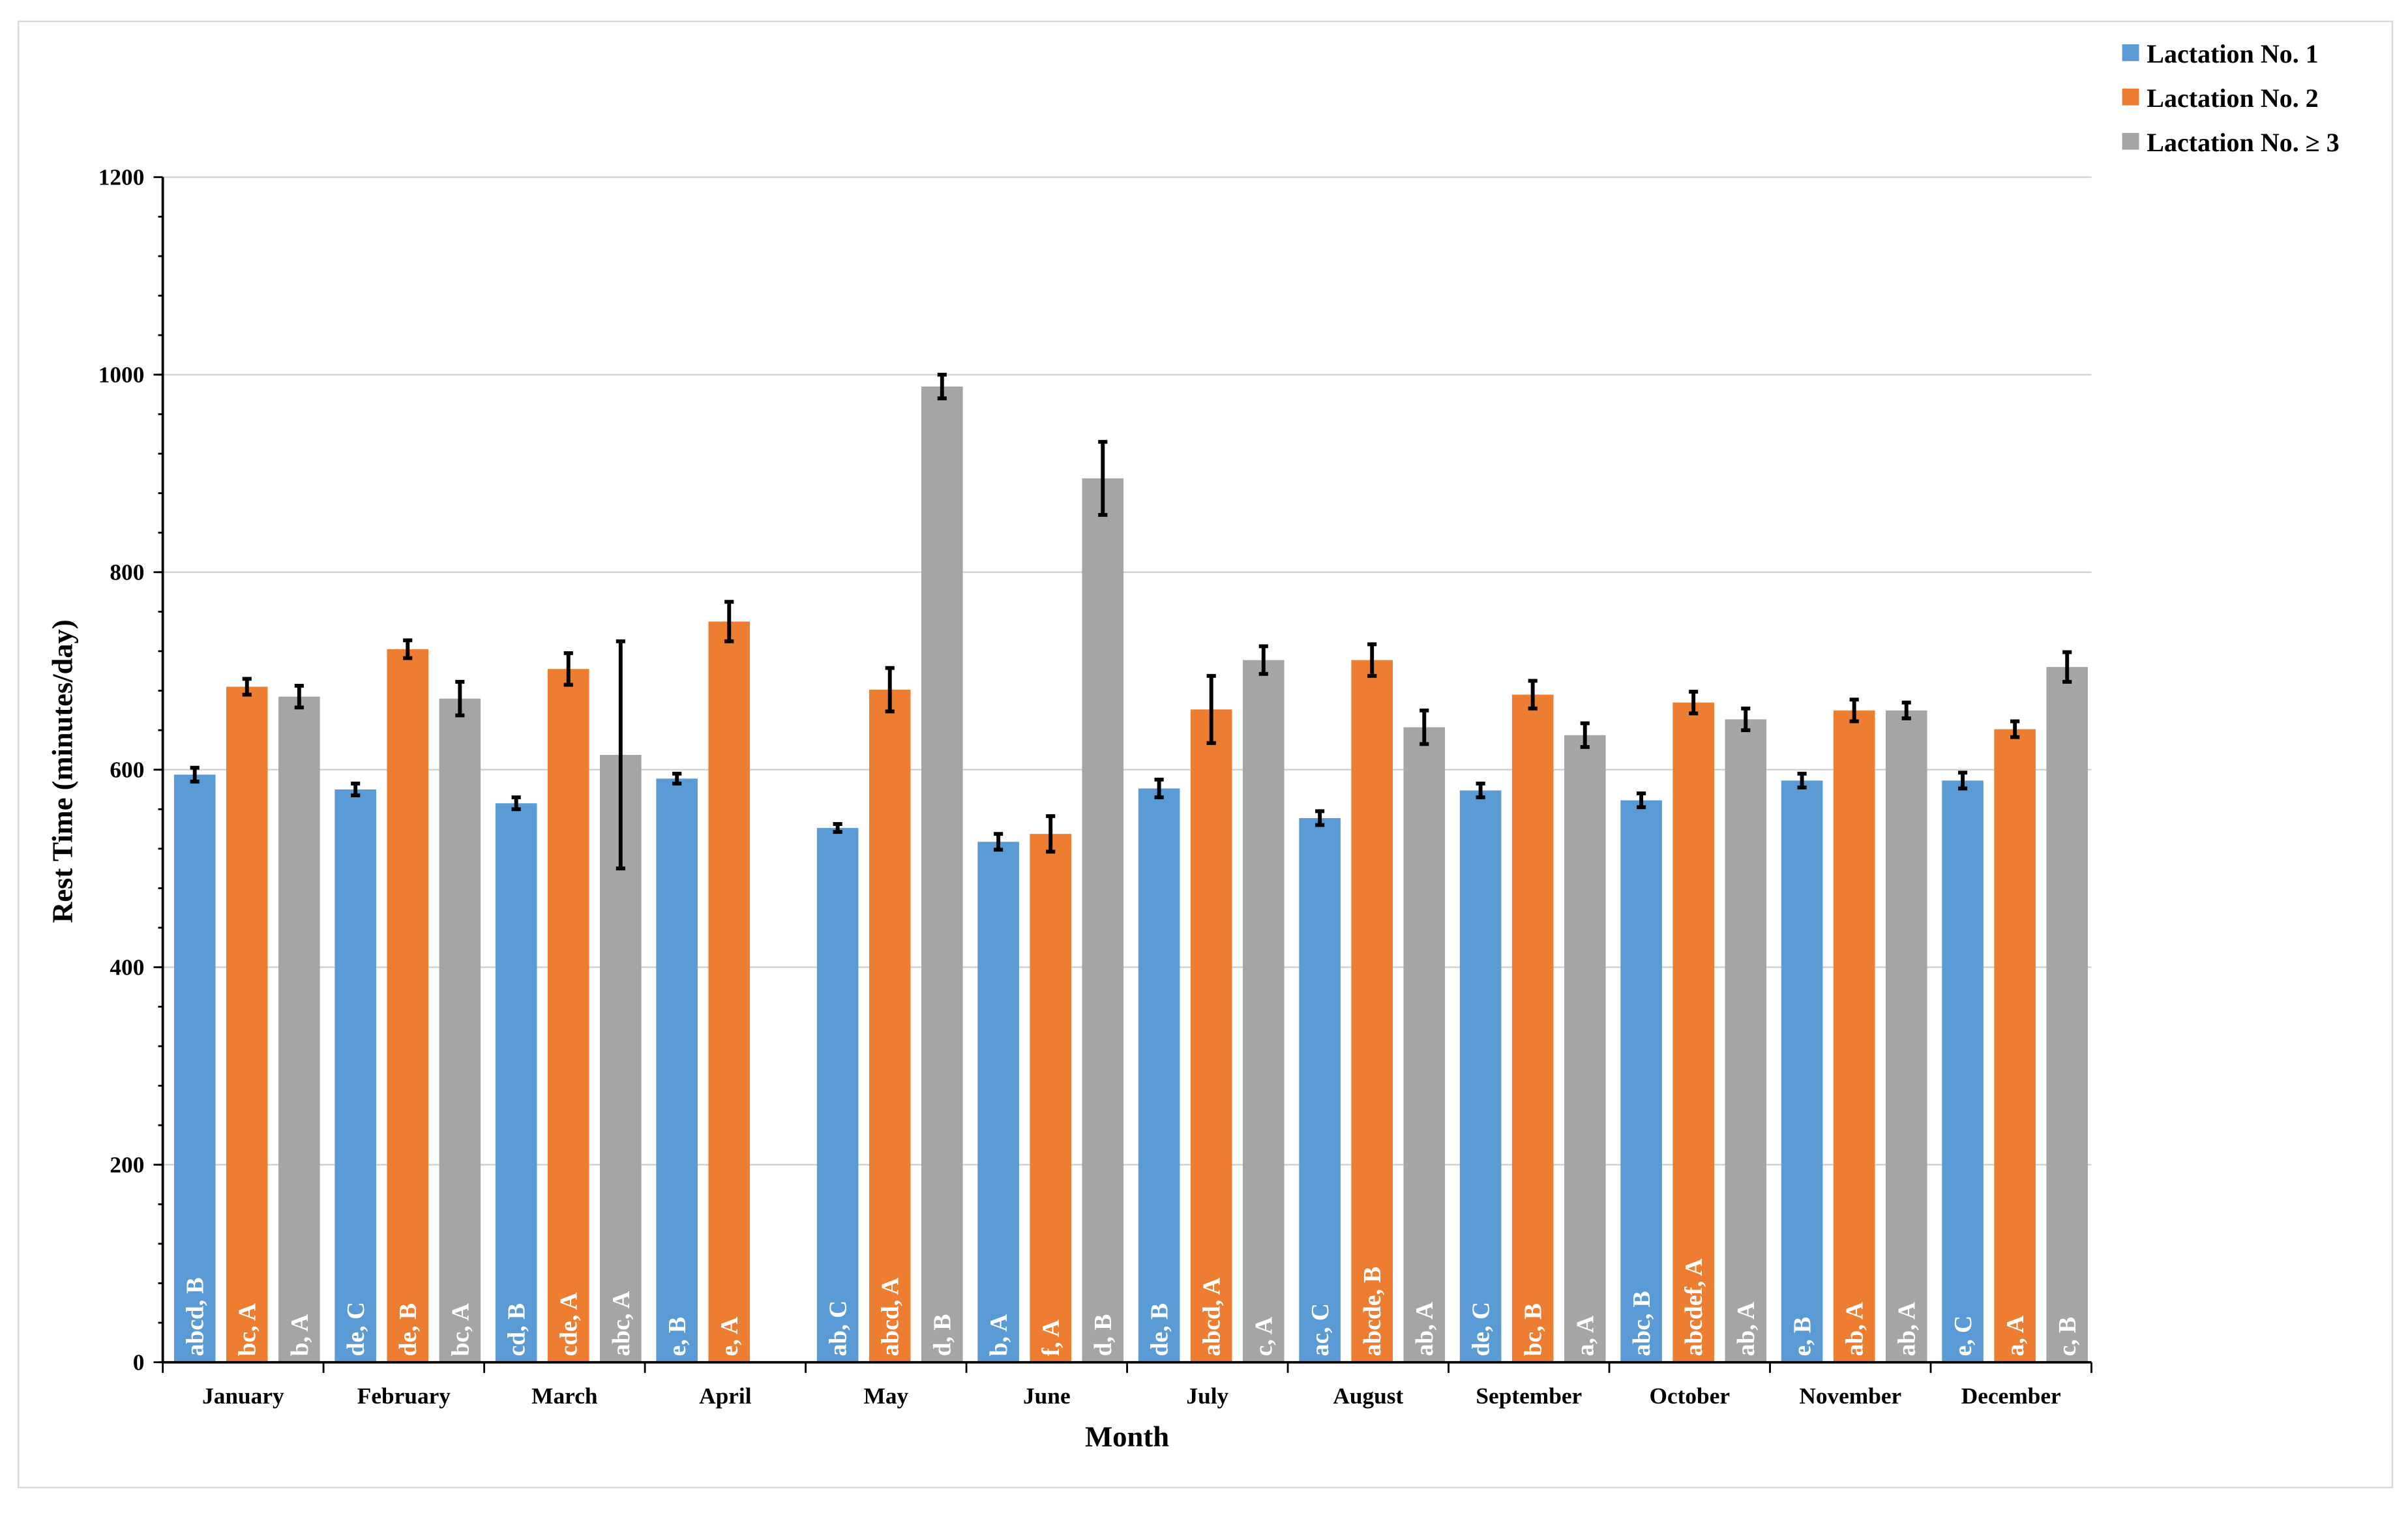 This screenshot has width=2408, height=1515. I want to click on bar-significance-label: ab, C, so click(838, 1328).